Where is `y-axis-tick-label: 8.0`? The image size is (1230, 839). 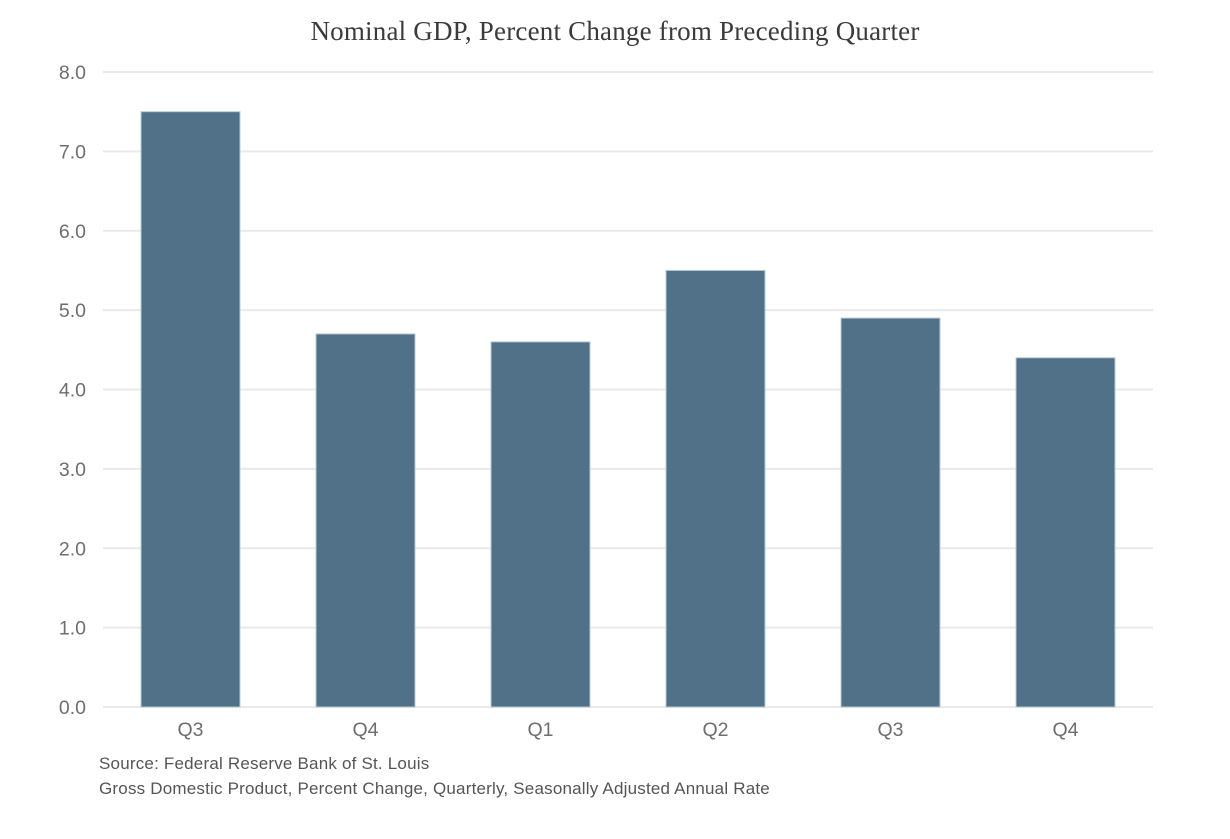 y-axis-tick-label: 8.0 is located at coordinates (72, 73).